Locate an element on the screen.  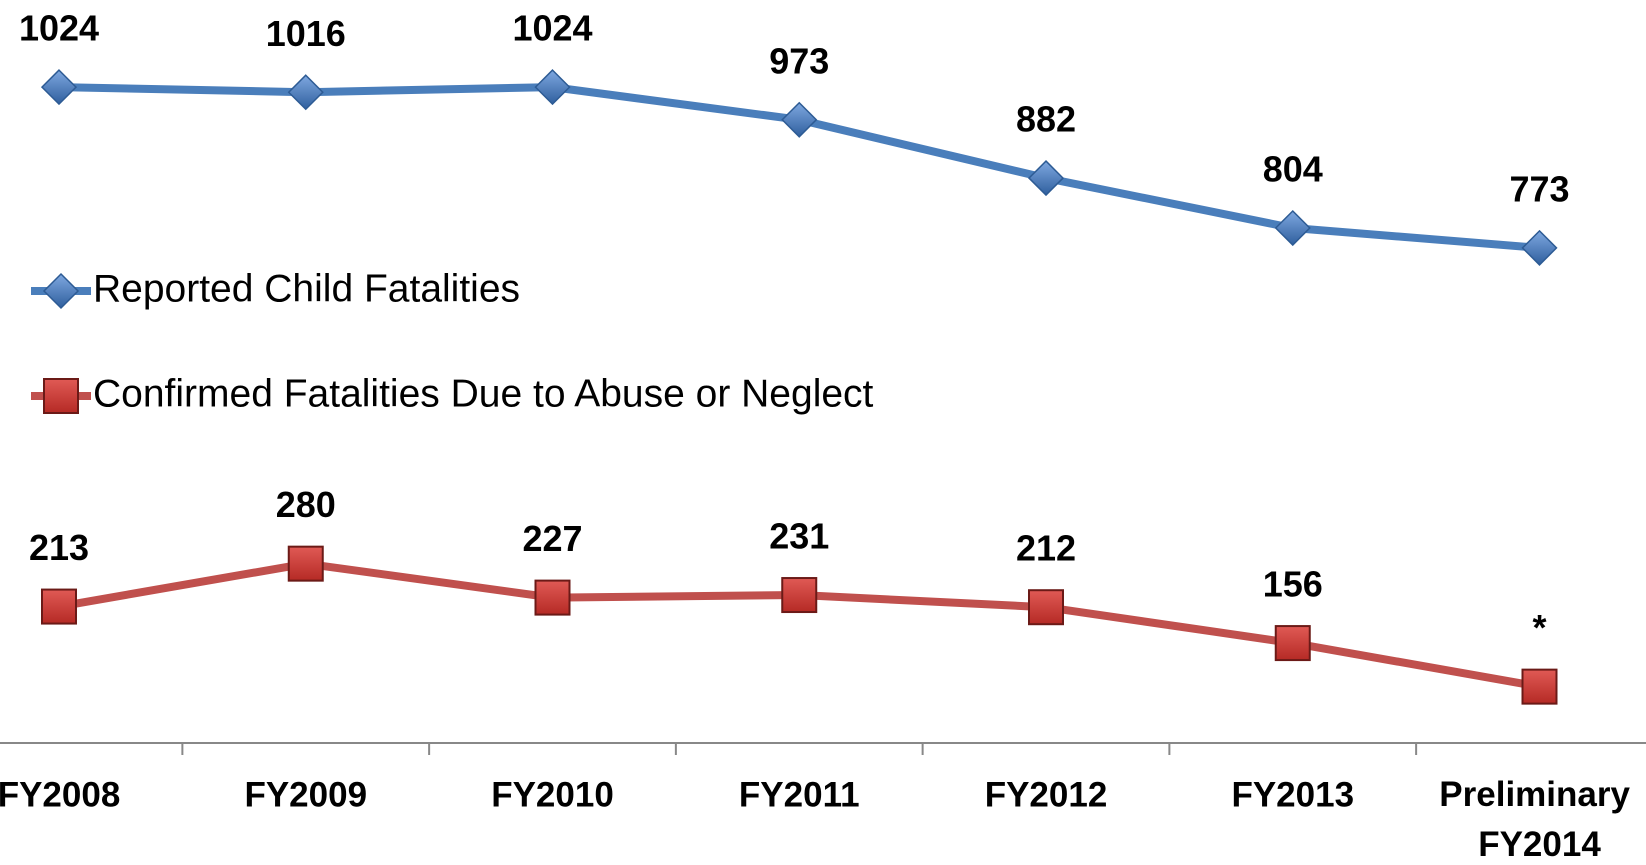
data-label: * is located at coordinates (1539, 627).